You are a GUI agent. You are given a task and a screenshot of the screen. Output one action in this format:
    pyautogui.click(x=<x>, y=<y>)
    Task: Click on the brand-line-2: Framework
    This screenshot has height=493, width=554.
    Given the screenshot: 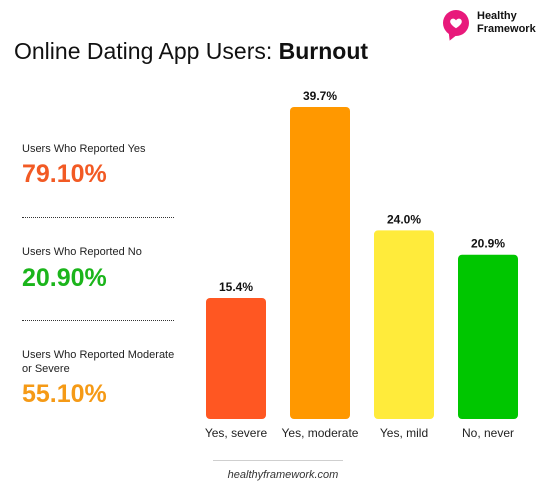 What is the action you would take?
    pyautogui.click(x=506, y=29)
    